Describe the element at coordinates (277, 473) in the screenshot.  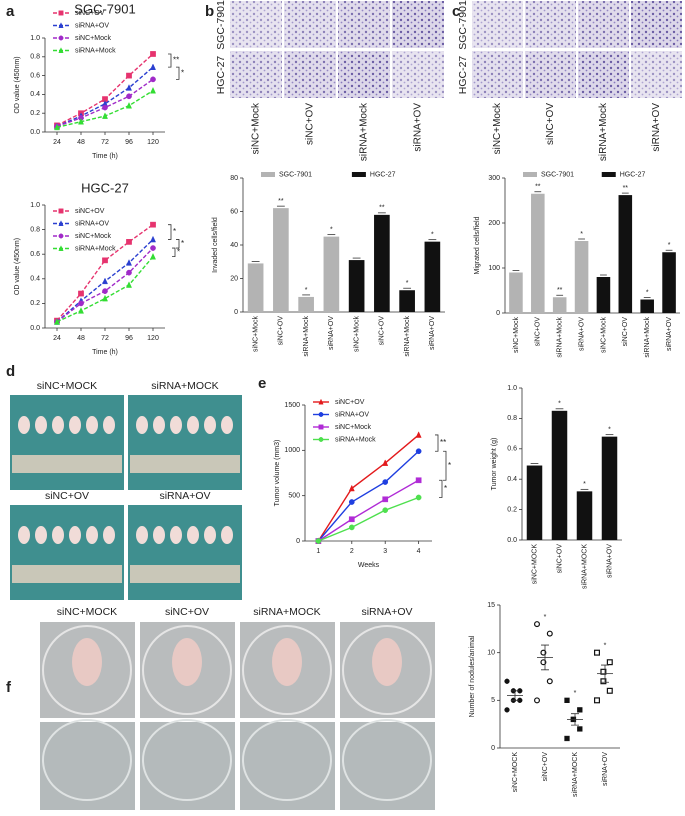
I see `y-axis-label: Tumor volume (mm3)` at that location.